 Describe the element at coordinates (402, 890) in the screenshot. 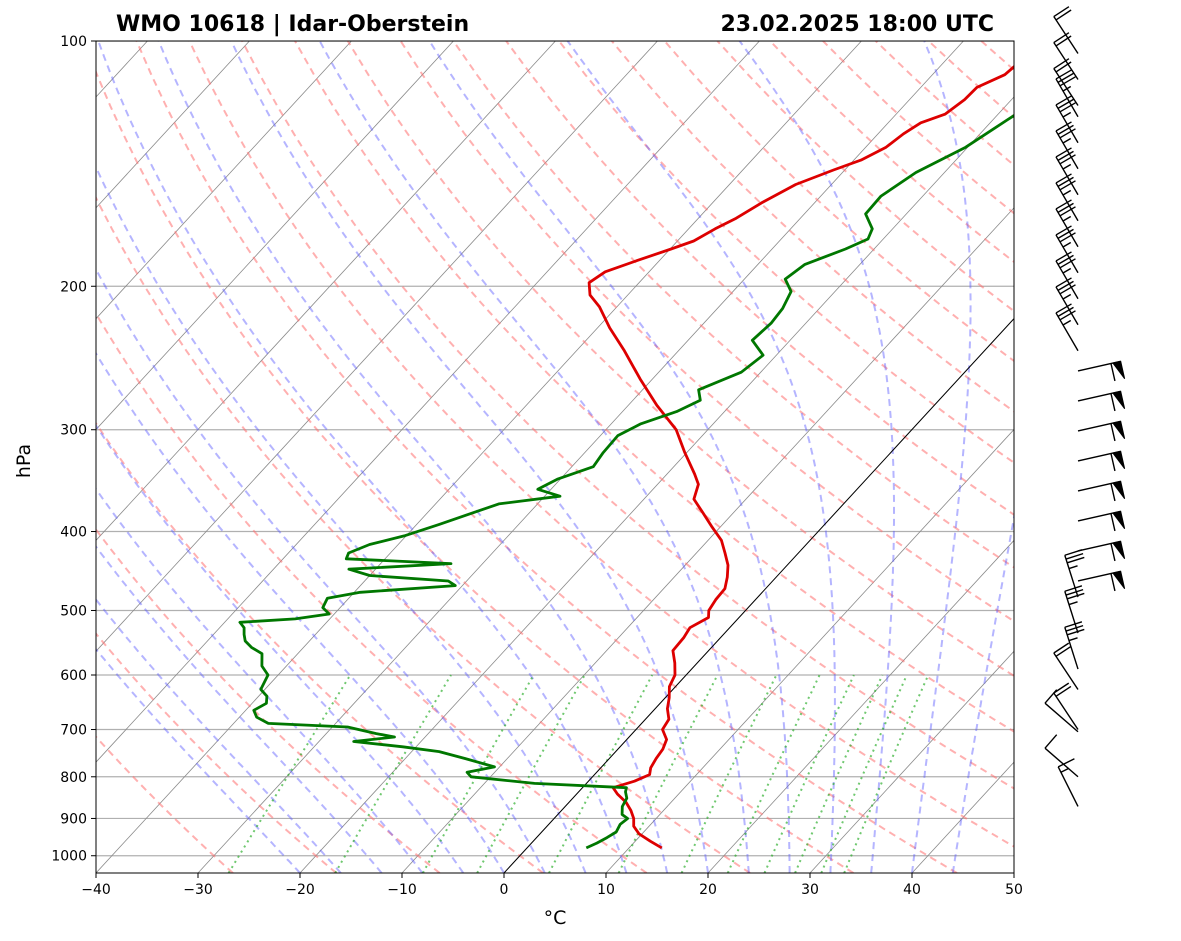

I see `x-tick-label: −10` at that location.